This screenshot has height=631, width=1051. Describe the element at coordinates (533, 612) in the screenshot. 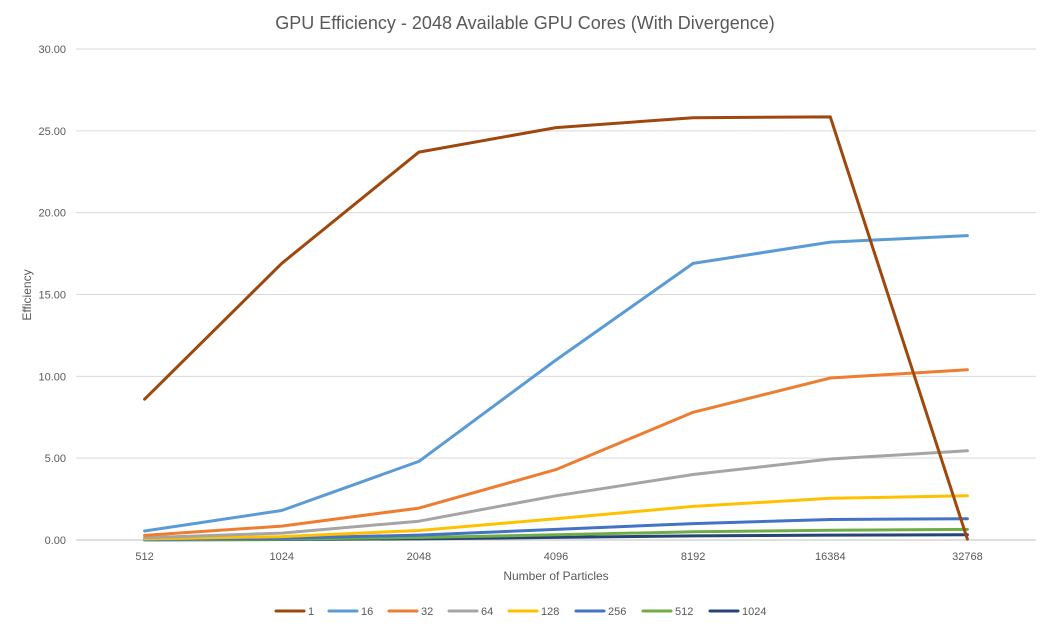

I see `legend-item-128: 128` at that location.